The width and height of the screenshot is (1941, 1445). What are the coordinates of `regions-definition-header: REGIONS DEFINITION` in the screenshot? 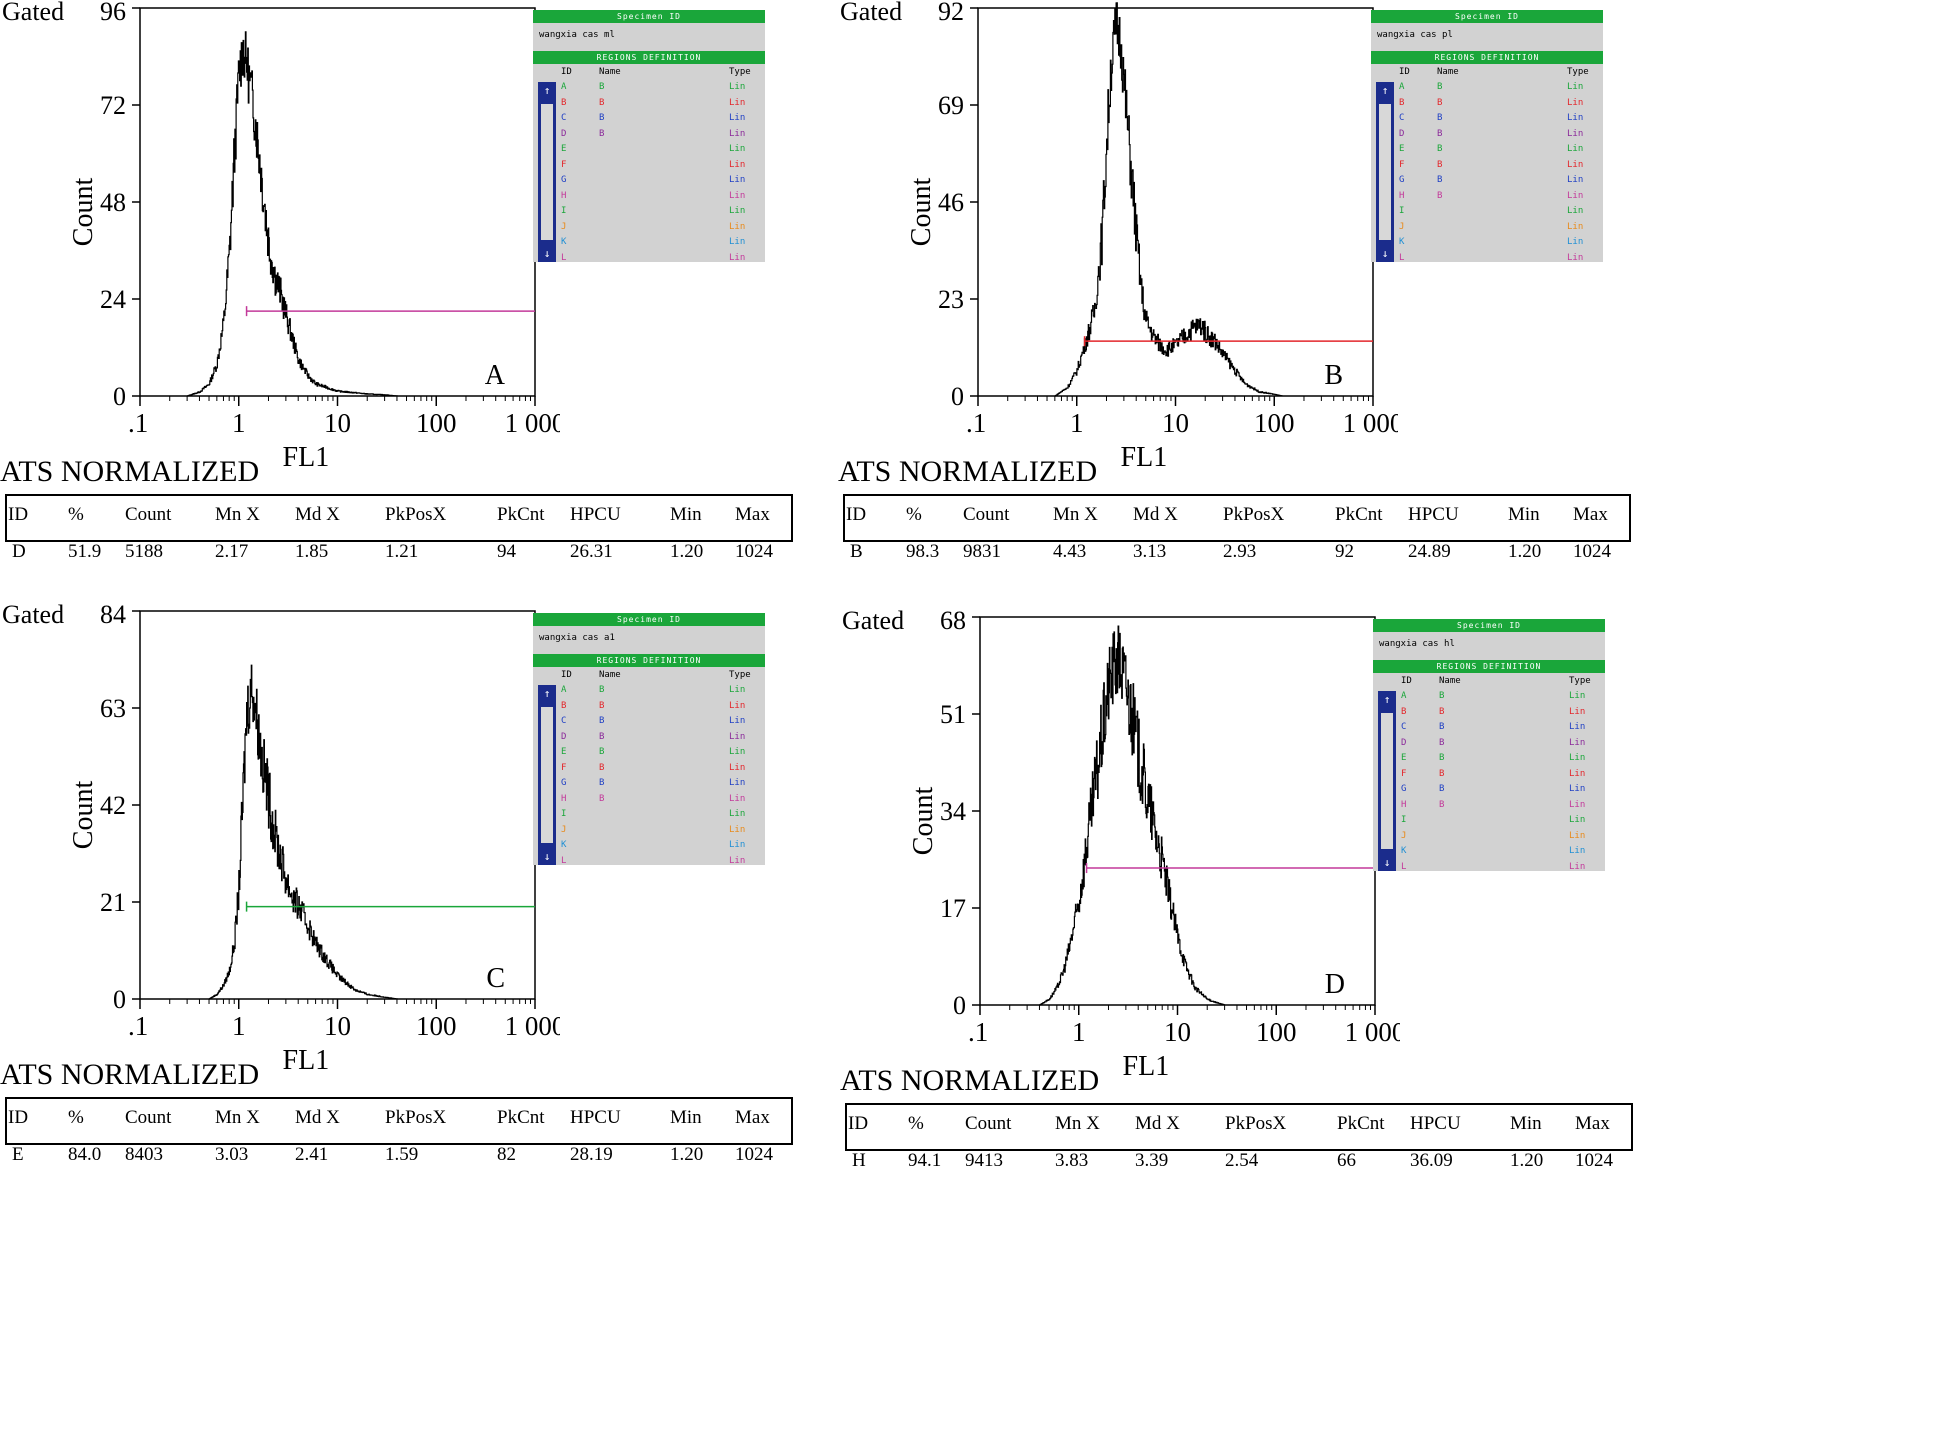 It's located at (1487, 57).